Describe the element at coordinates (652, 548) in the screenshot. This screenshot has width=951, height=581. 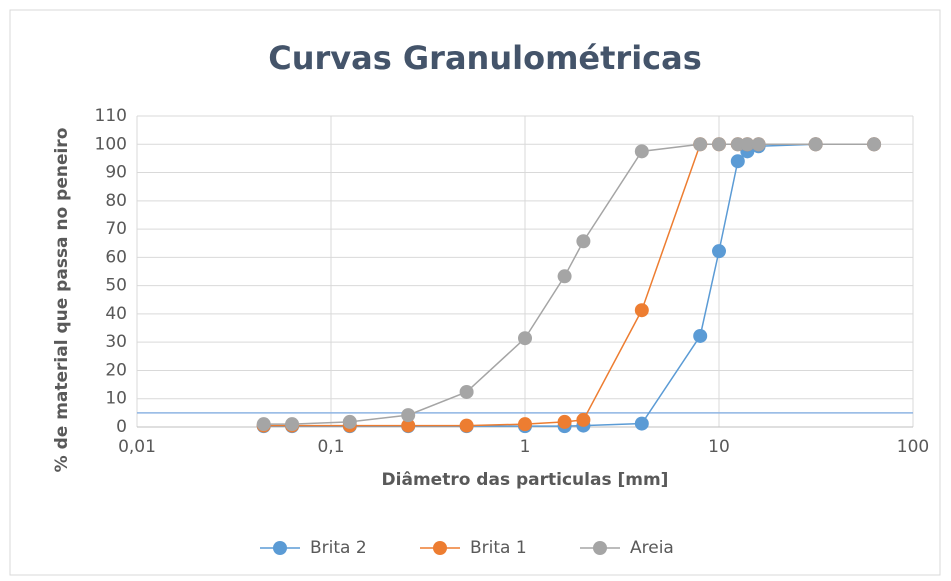
I see `legend-label: Areia` at that location.